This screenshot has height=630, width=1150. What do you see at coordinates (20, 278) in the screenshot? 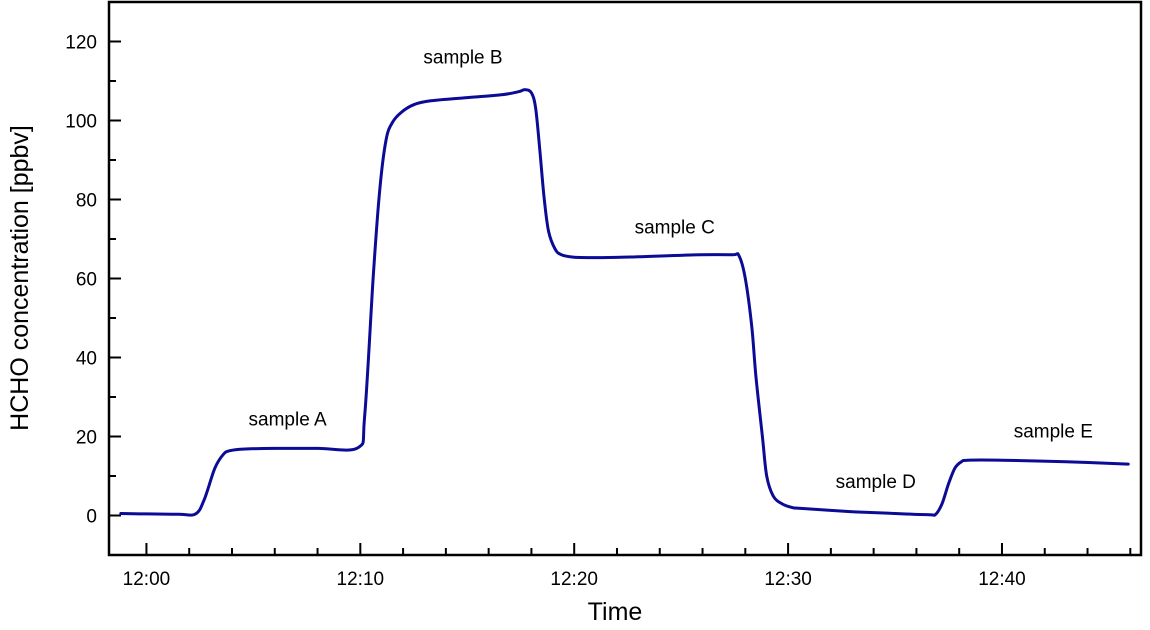
I see `y-axis-label: HCHO concentration [ppbv]` at bounding box center [20, 278].